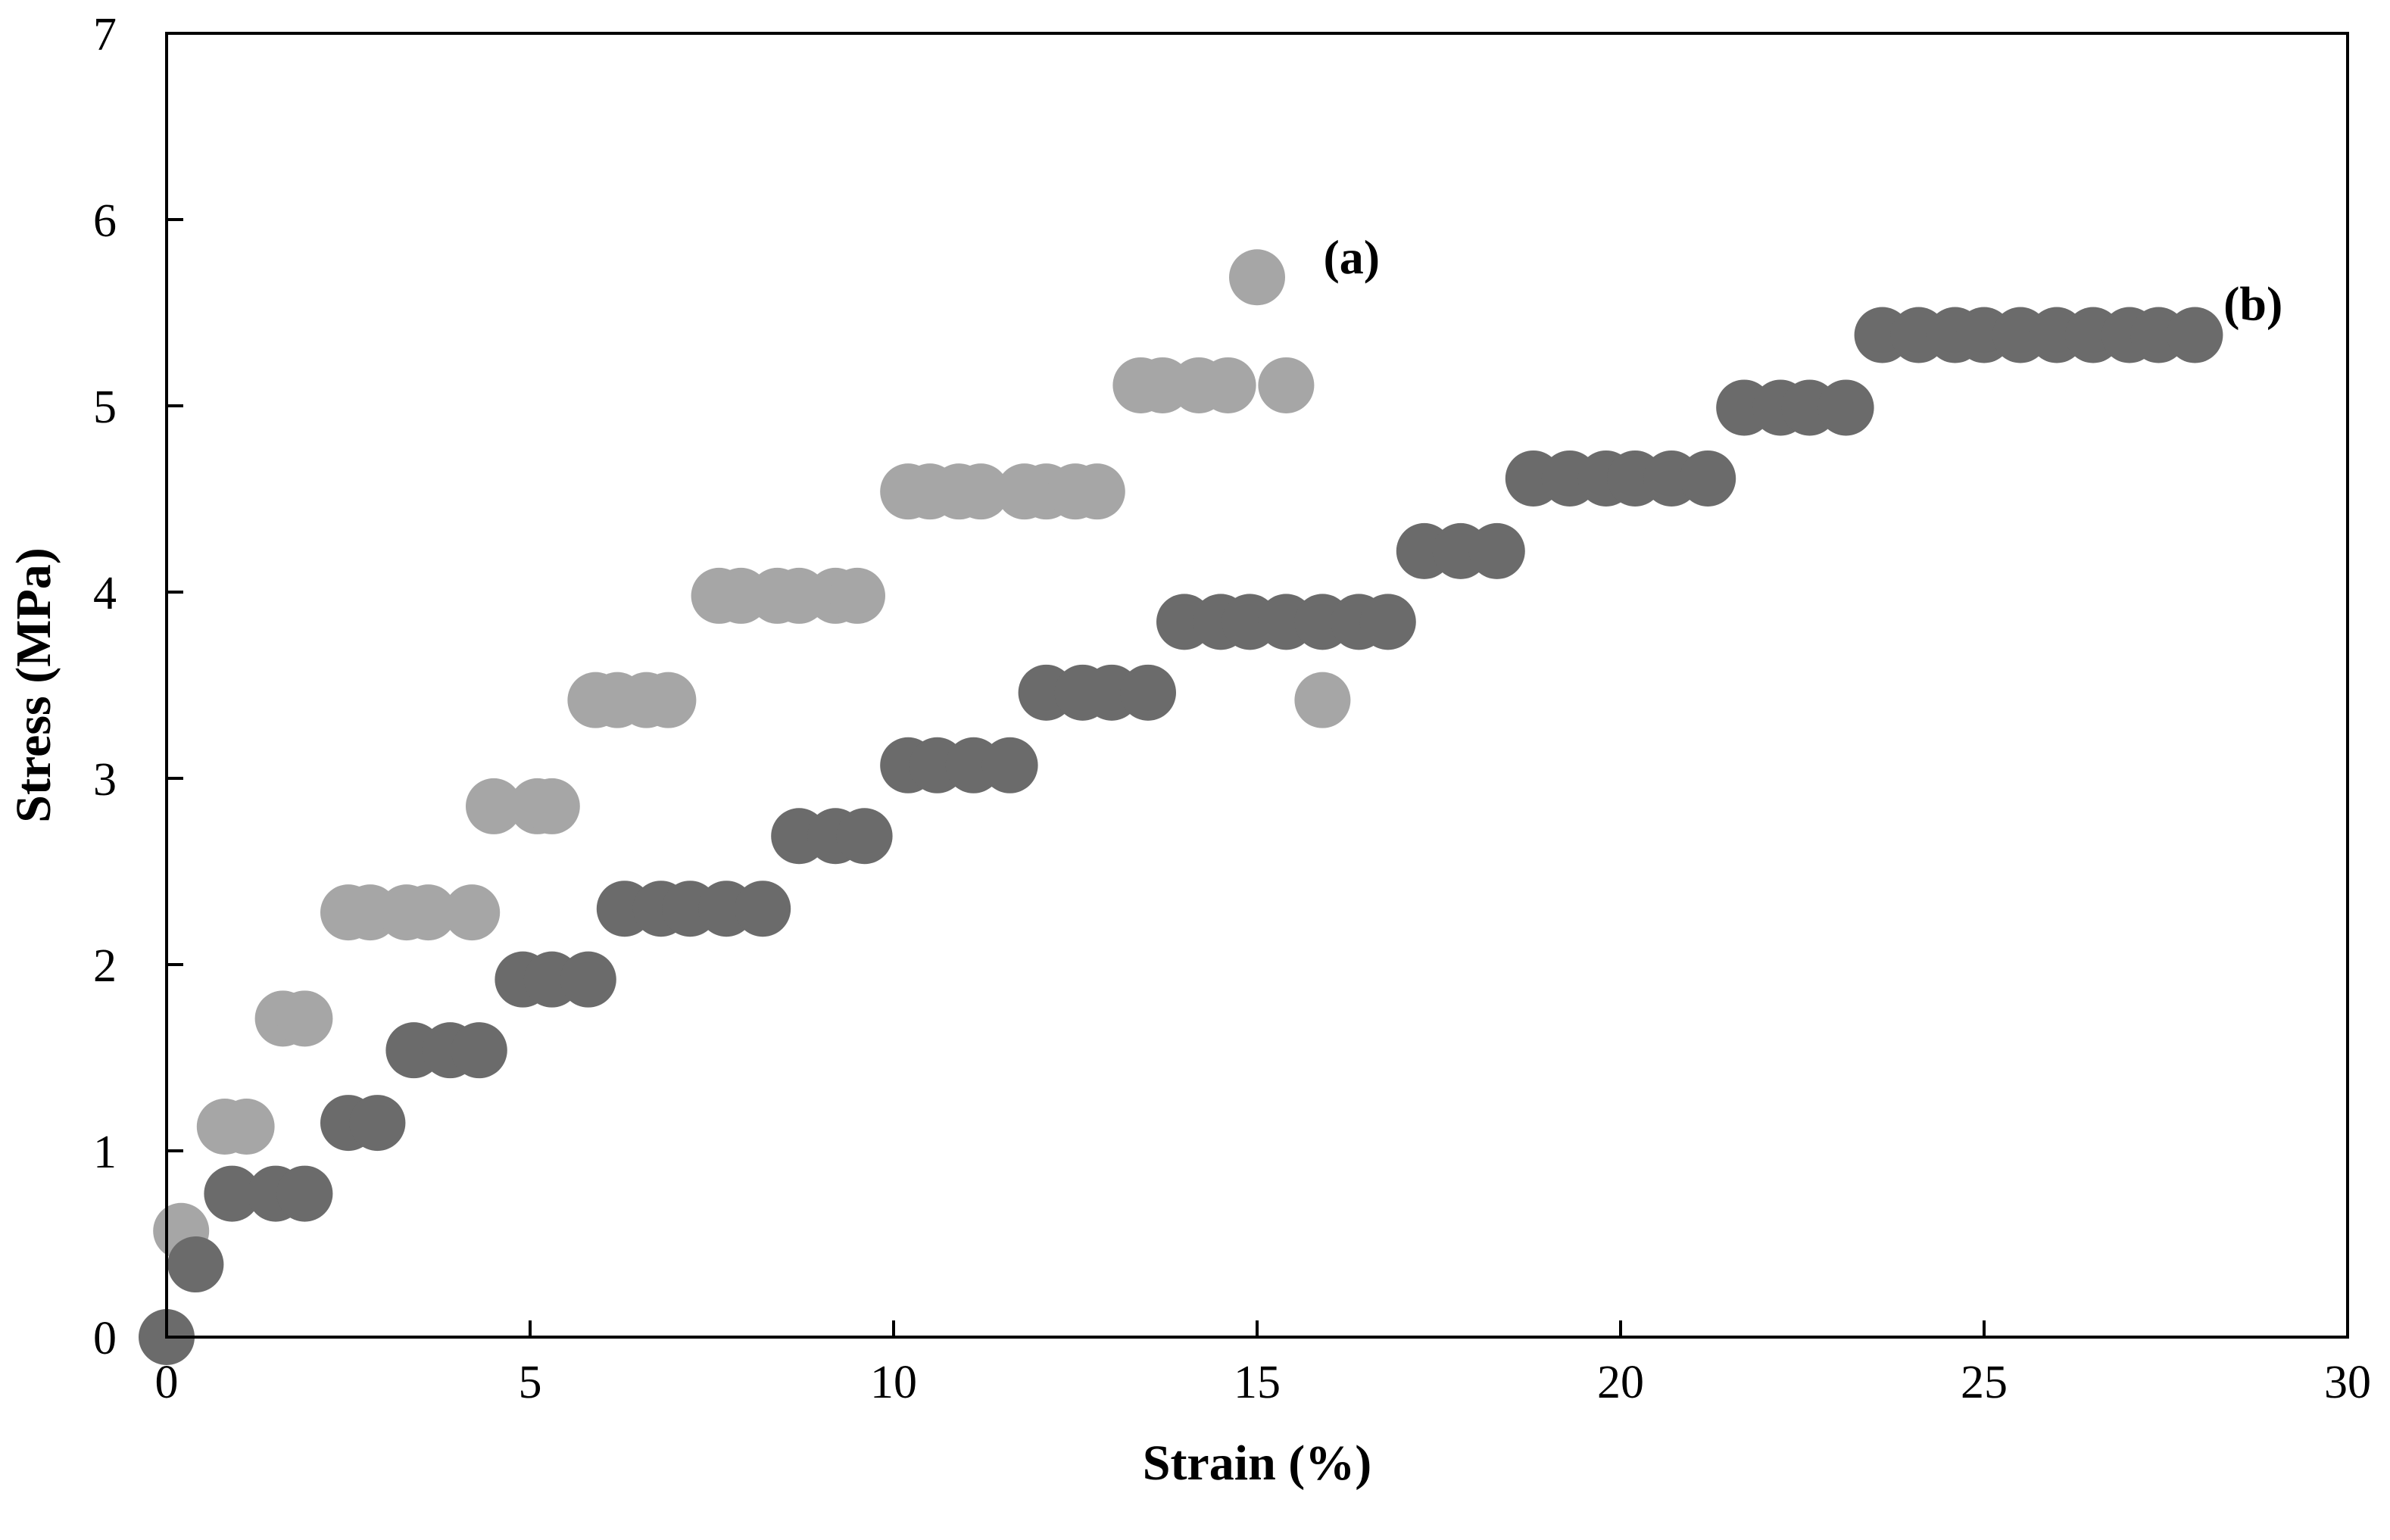  What do you see at coordinates (1985, 1383) in the screenshot?
I see `x-tick-label: 25` at bounding box center [1985, 1383].